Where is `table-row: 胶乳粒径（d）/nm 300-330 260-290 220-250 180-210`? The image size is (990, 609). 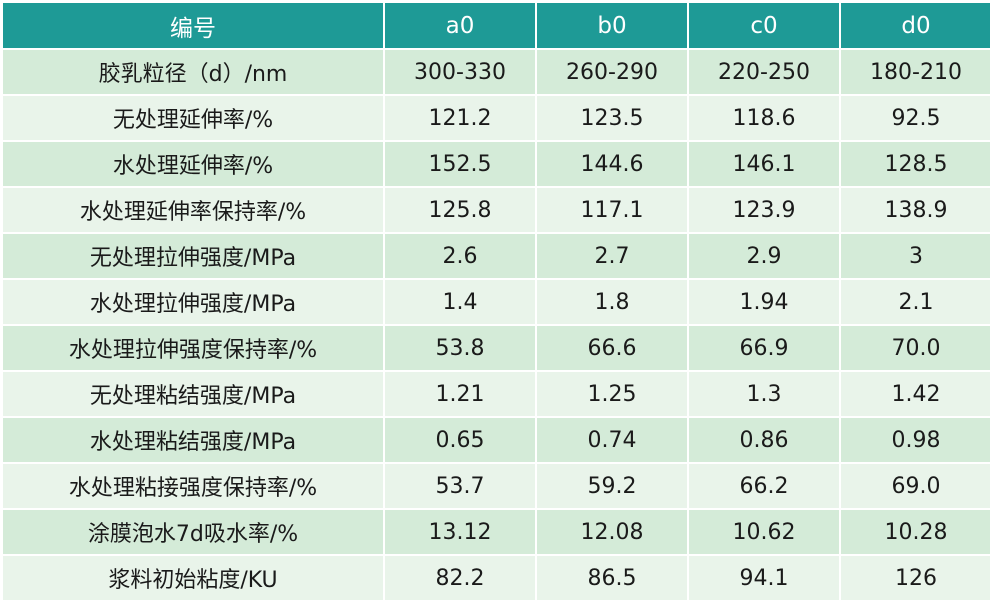
table-row: 胶乳粒径（d）/nm 300-330 260-290 220-250 180-210 is located at coordinates (496, 72).